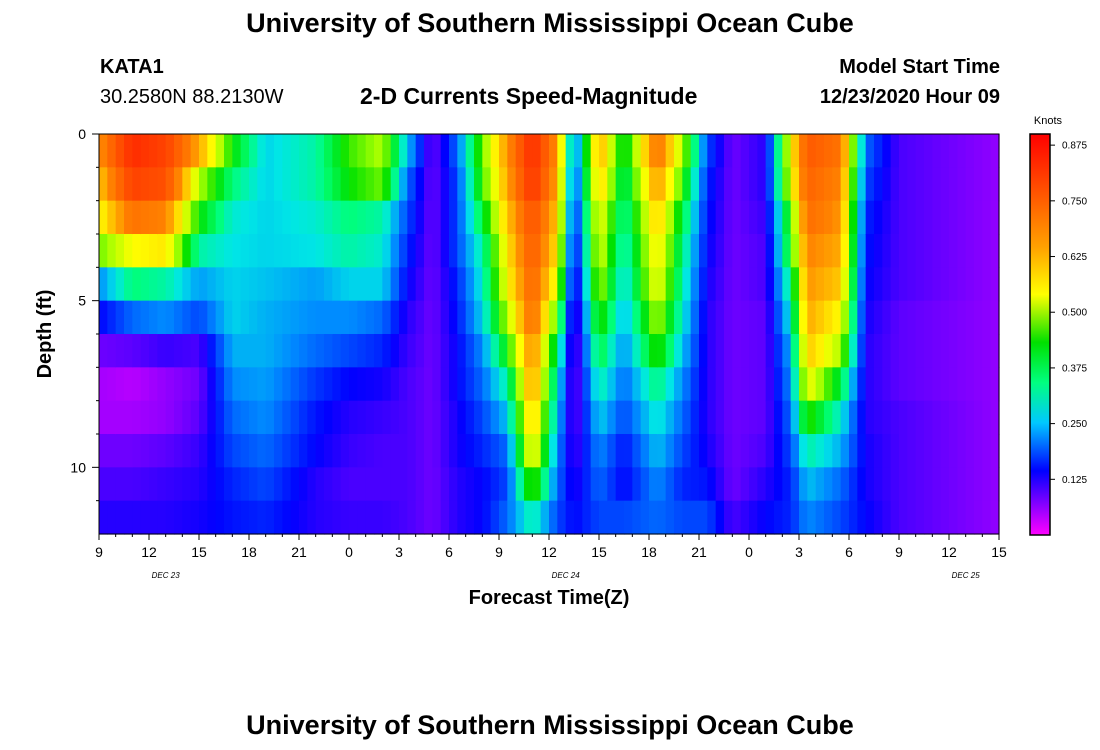  Describe the element at coordinates (199, 552) in the screenshot. I see `x-tick-label: 15` at that location.